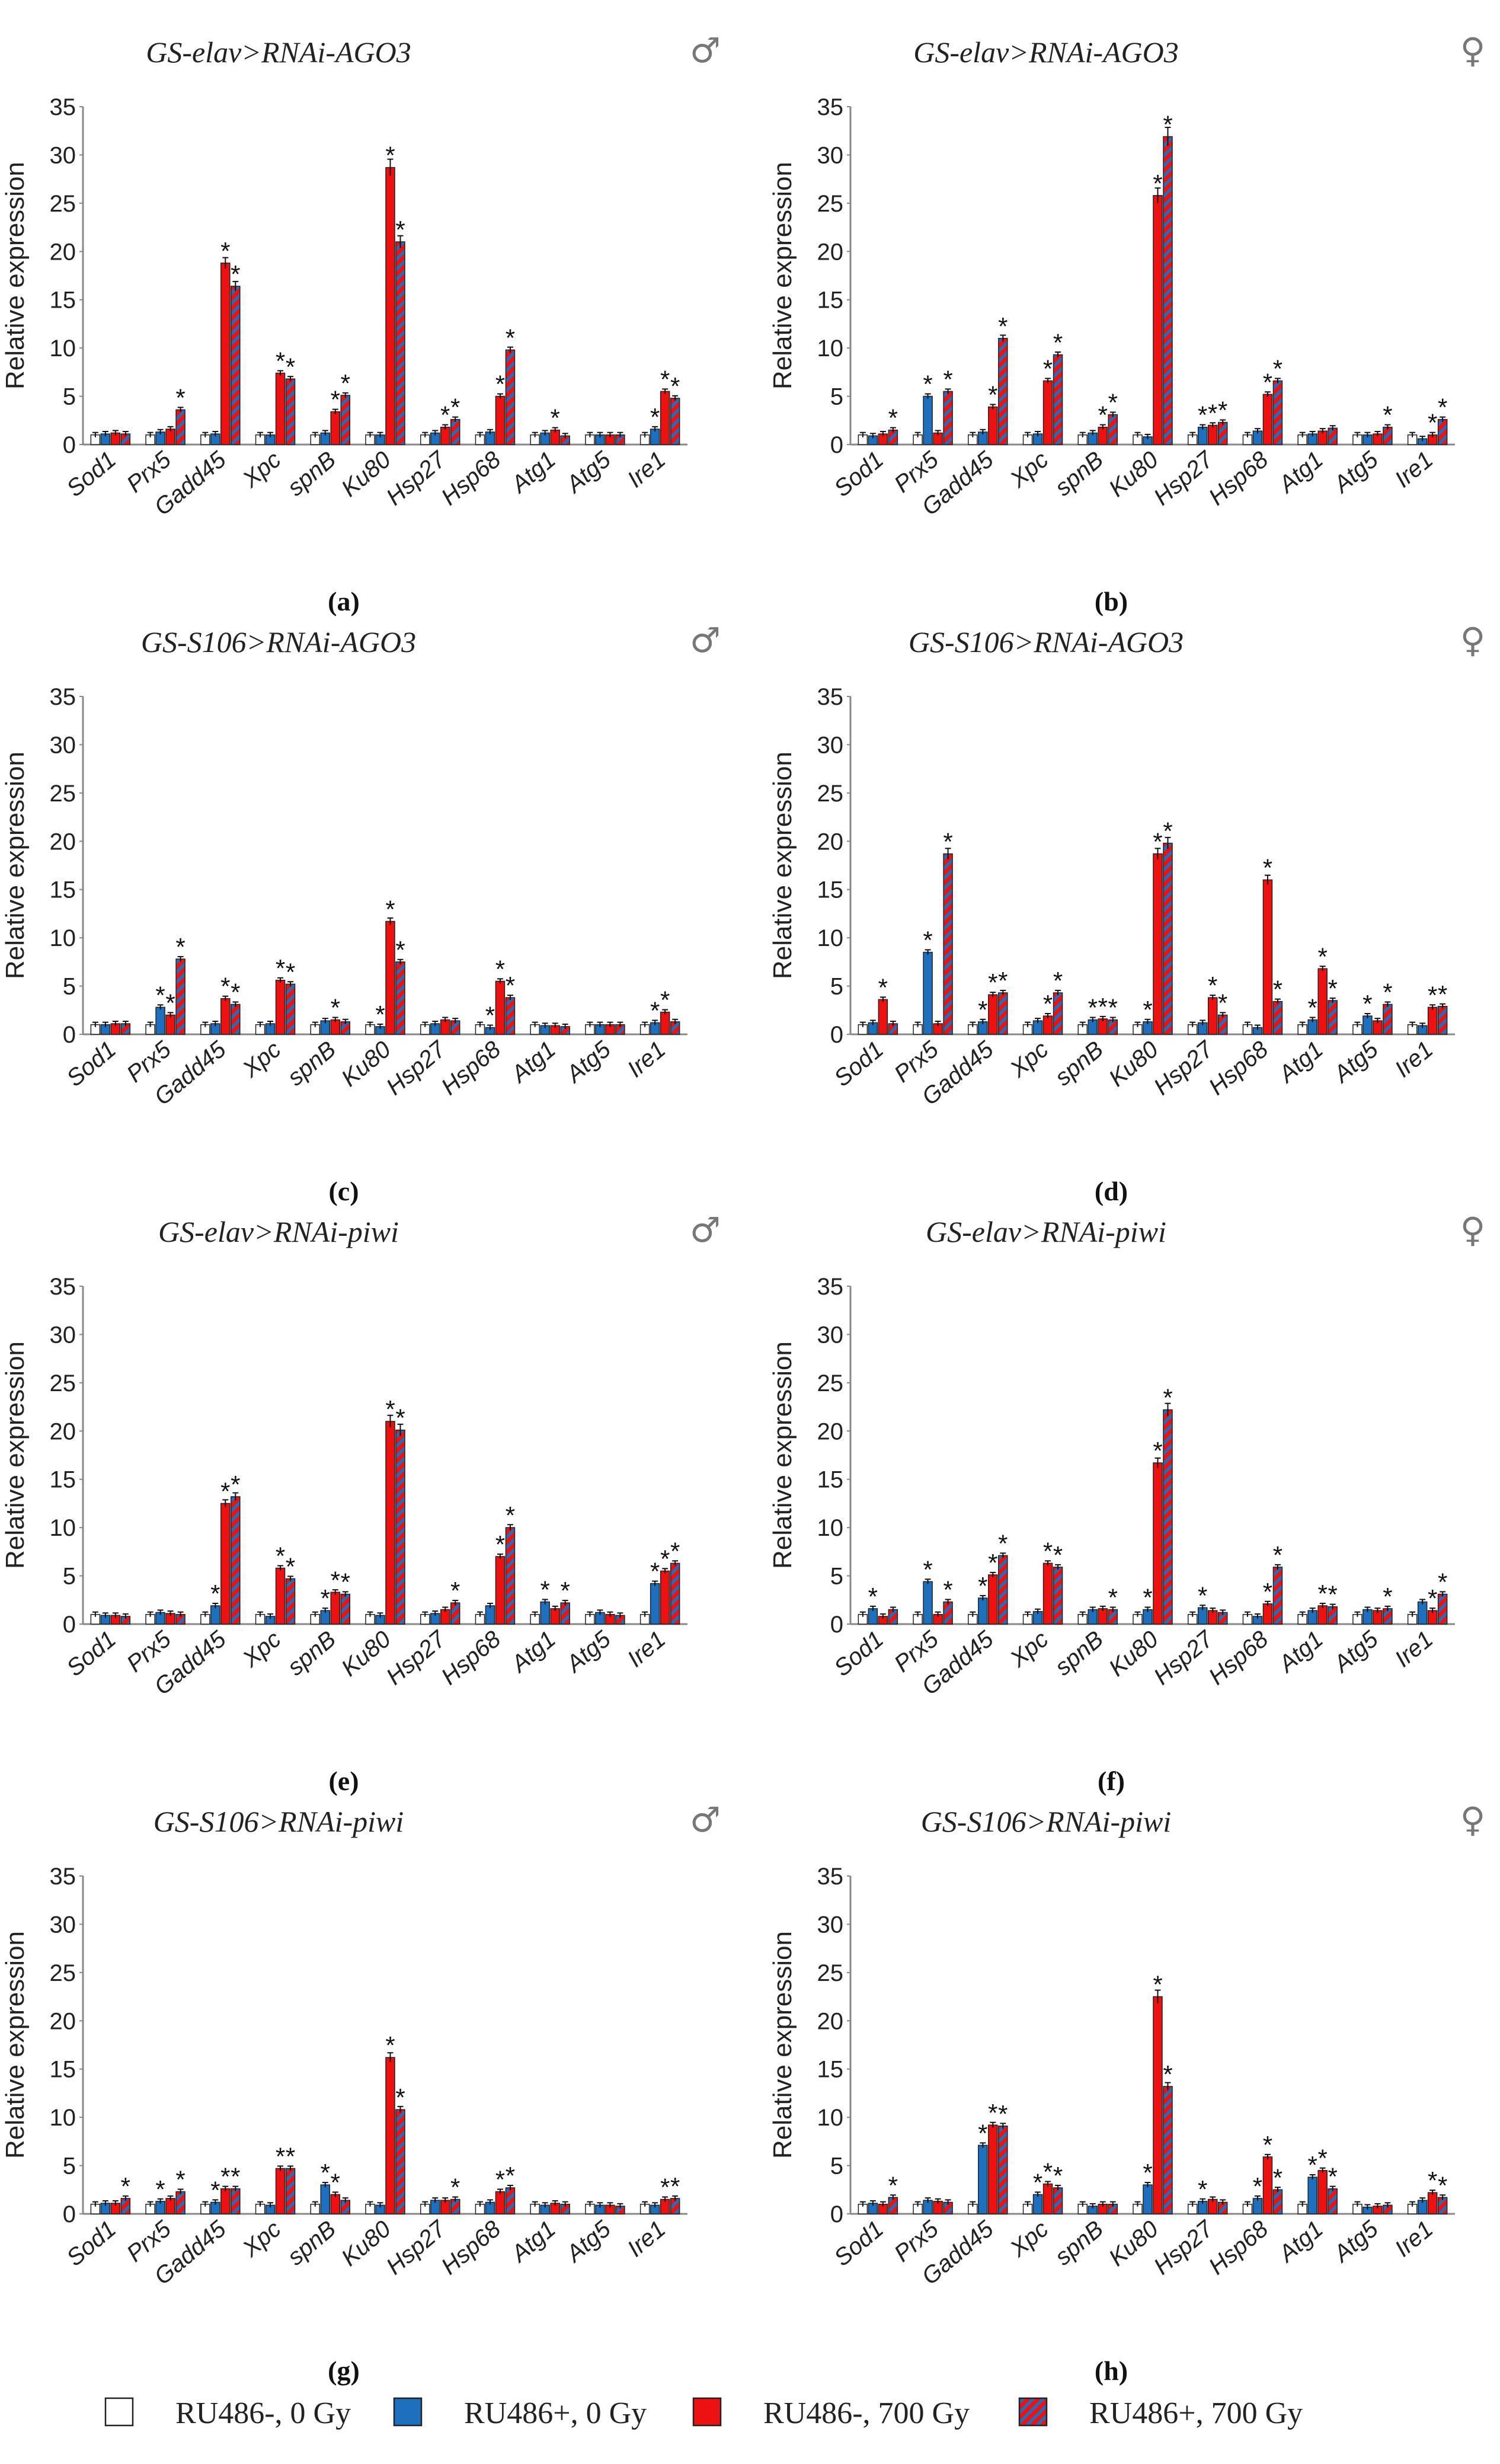 Image resolution: width=1500 pixels, height=2464 pixels. What do you see at coordinates (1472, 1230) in the screenshot?
I see `sex-symbol: ♀` at bounding box center [1472, 1230].